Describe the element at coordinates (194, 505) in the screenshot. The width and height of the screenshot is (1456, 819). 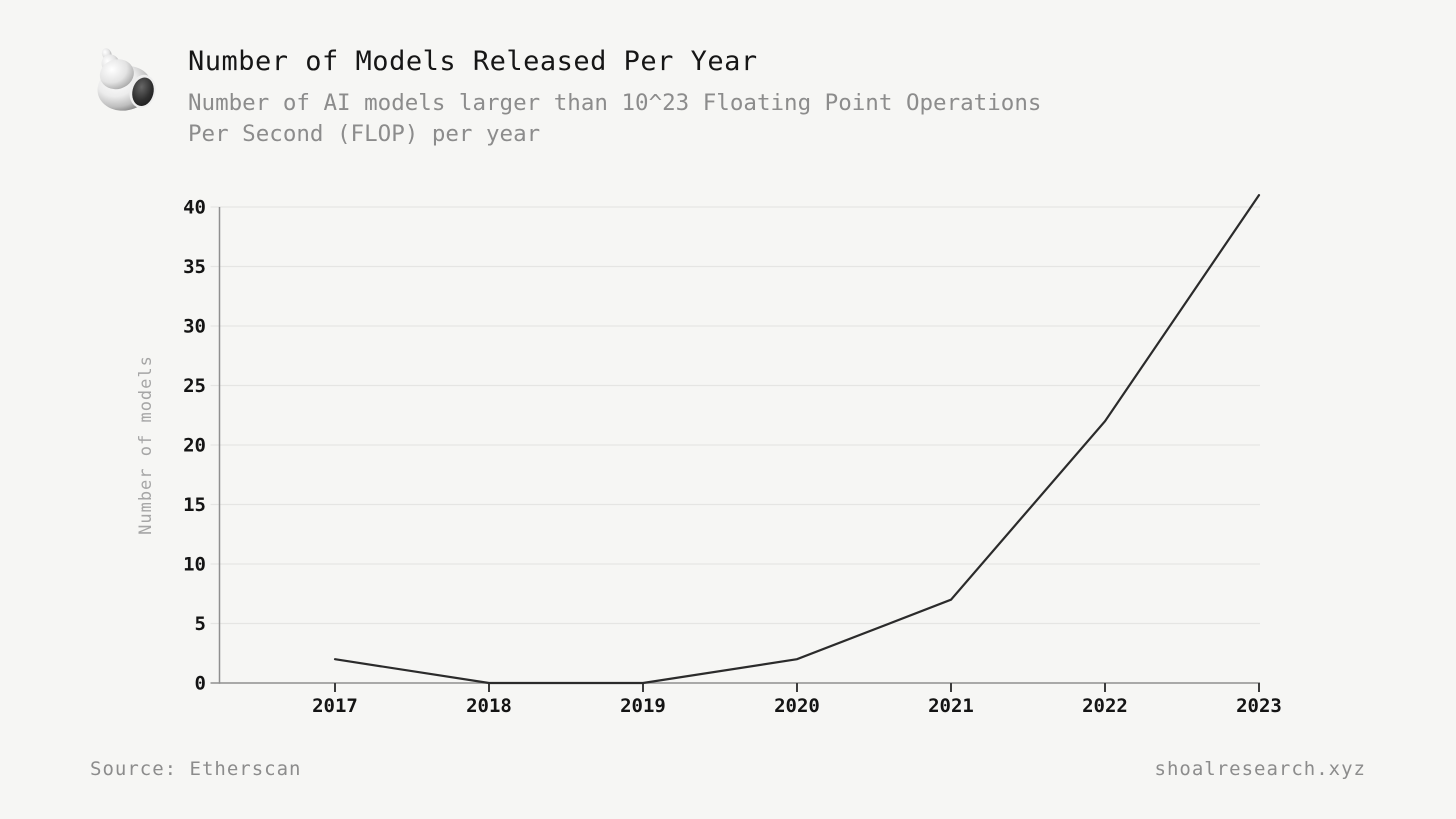
I see `y-tick-label: 15` at that location.